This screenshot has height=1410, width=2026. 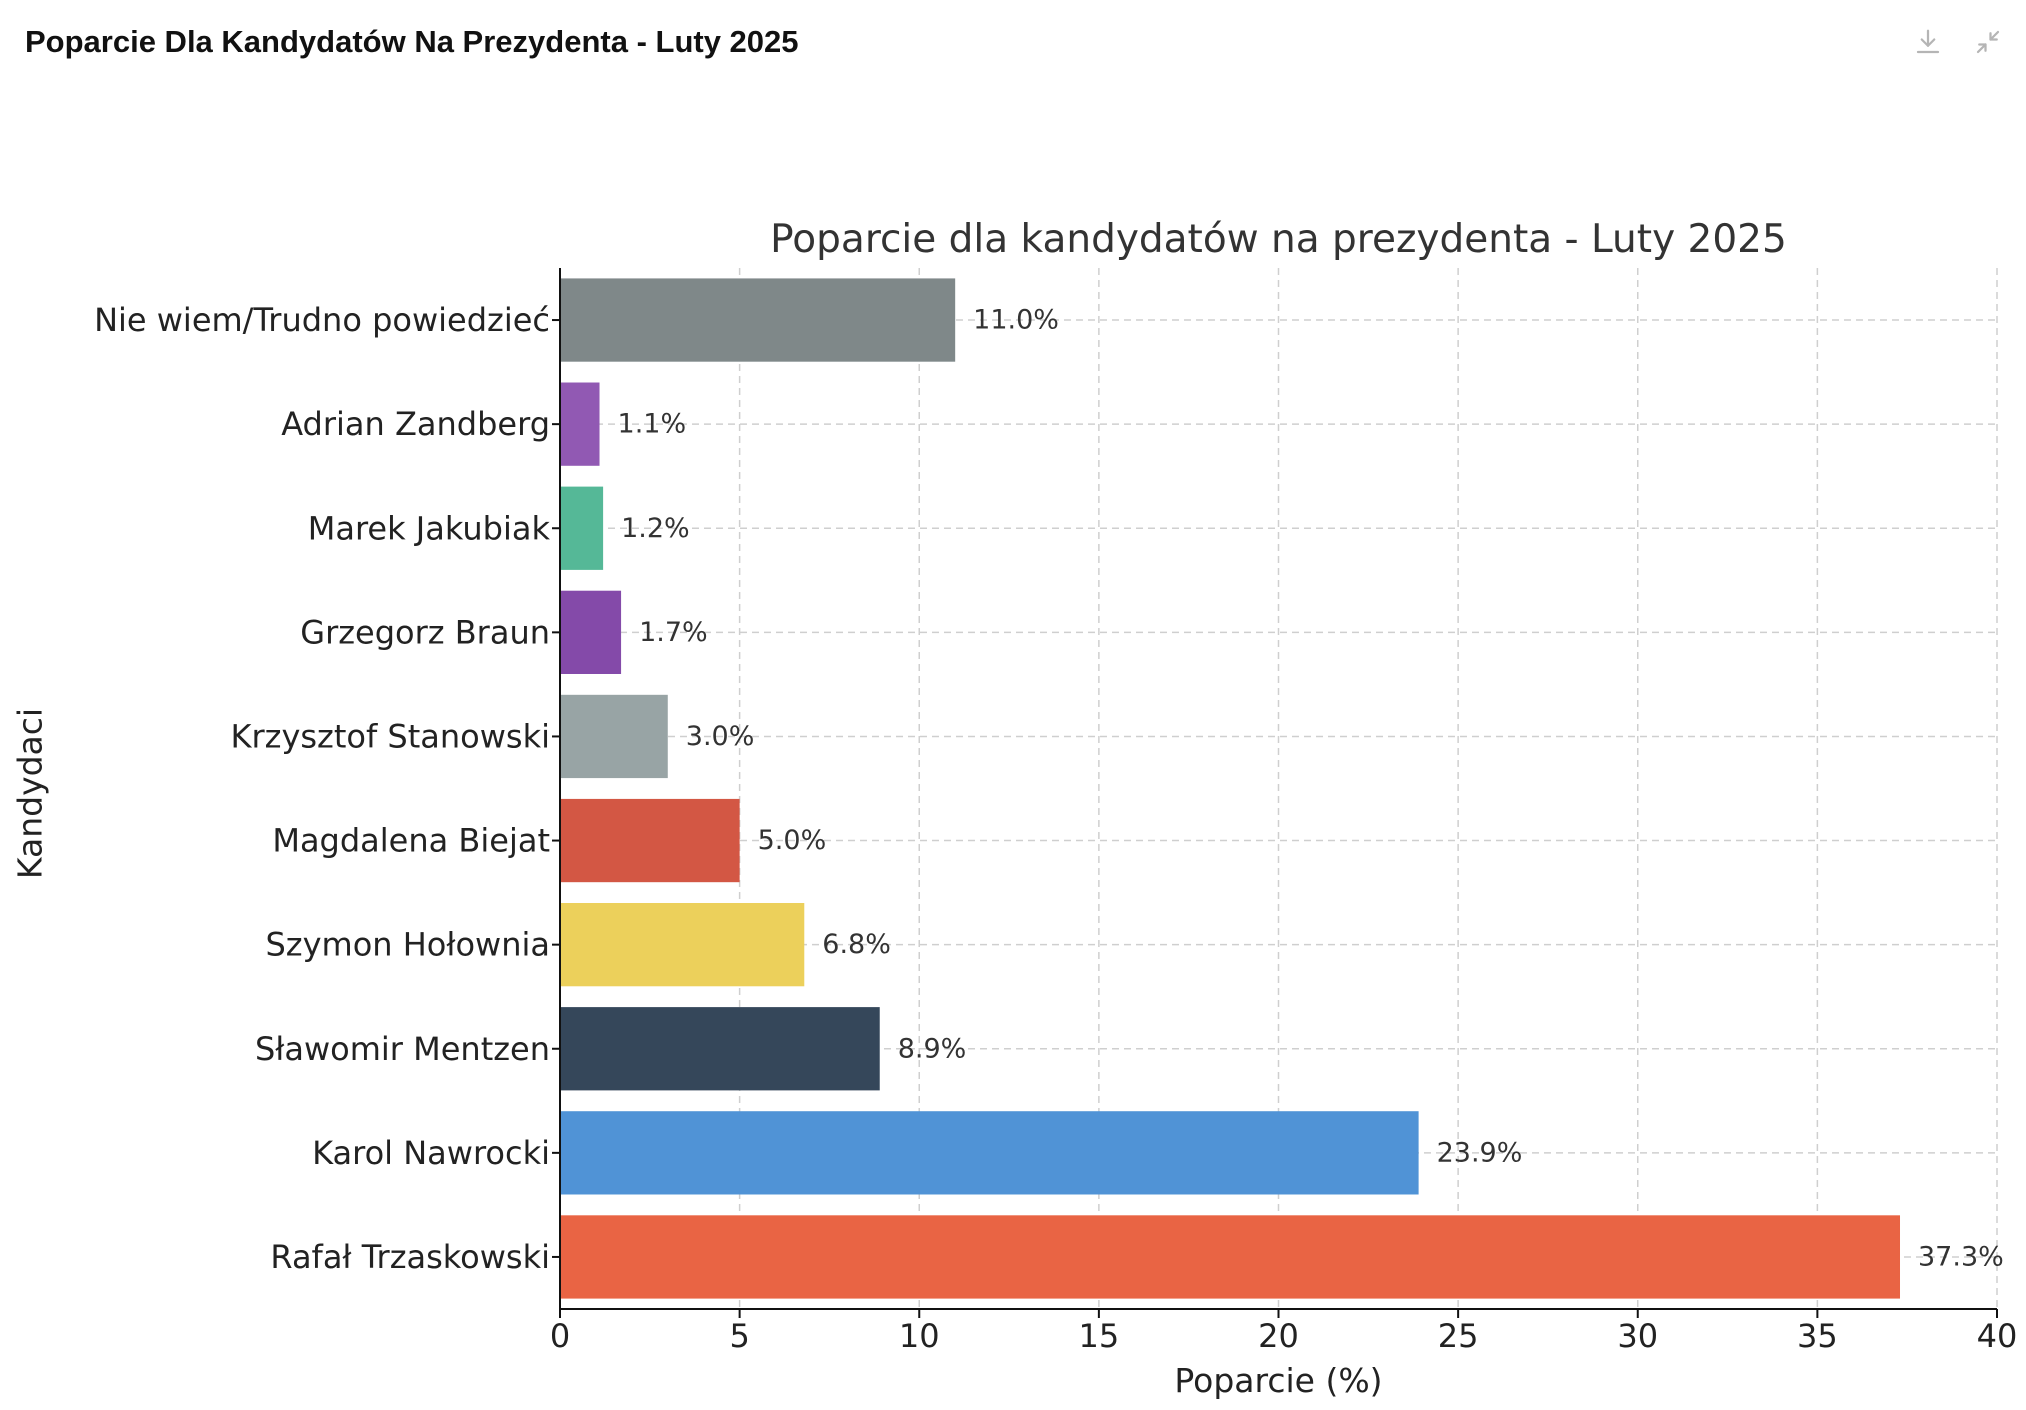 What do you see at coordinates (402, 1049) in the screenshot?
I see `category-label: Sławomir Mentzen` at bounding box center [402, 1049].